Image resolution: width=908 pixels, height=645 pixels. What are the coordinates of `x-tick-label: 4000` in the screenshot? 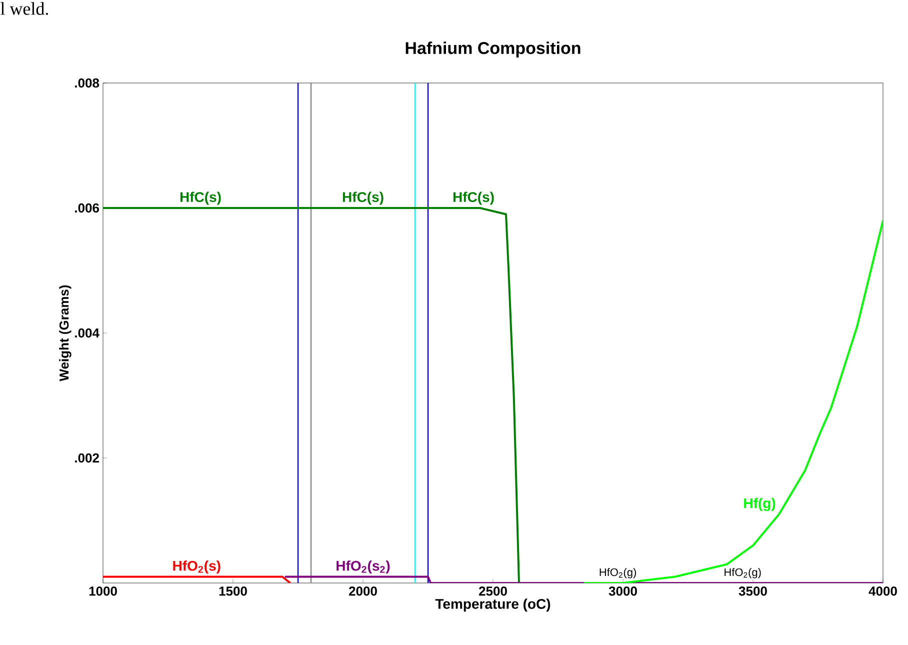 It's located at (882, 591).